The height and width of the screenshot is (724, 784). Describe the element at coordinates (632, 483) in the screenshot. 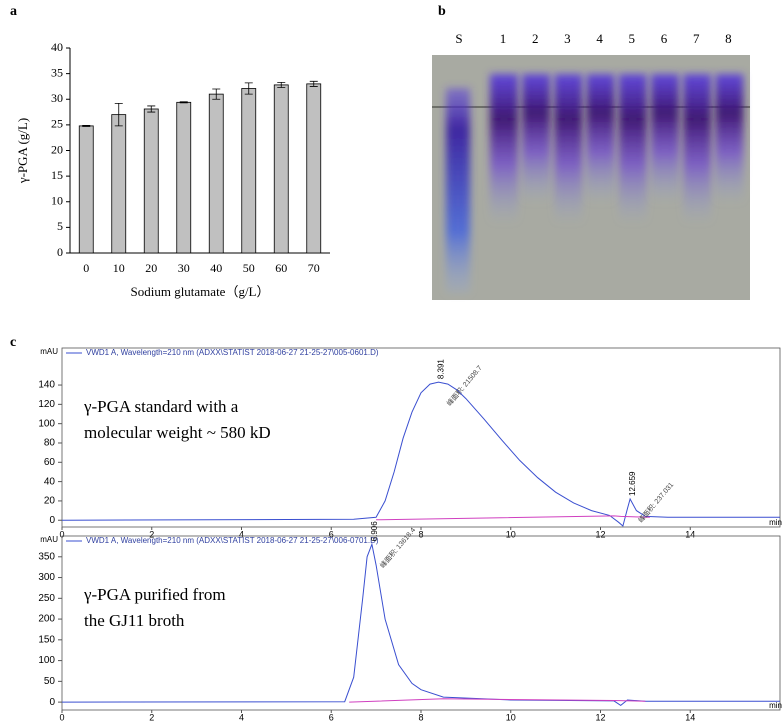

I see `peak-time-label: 12.659` at that location.